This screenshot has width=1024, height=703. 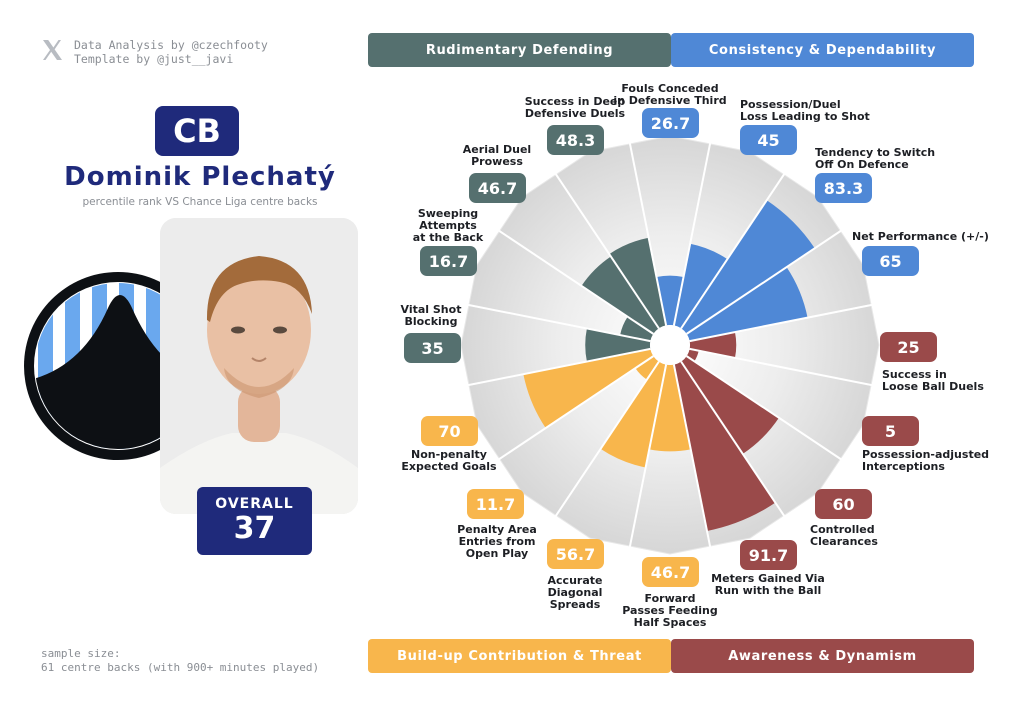 What do you see at coordinates (259, 366) in the screenshot?
I see `player-photo` at bounding box center [259, 366].